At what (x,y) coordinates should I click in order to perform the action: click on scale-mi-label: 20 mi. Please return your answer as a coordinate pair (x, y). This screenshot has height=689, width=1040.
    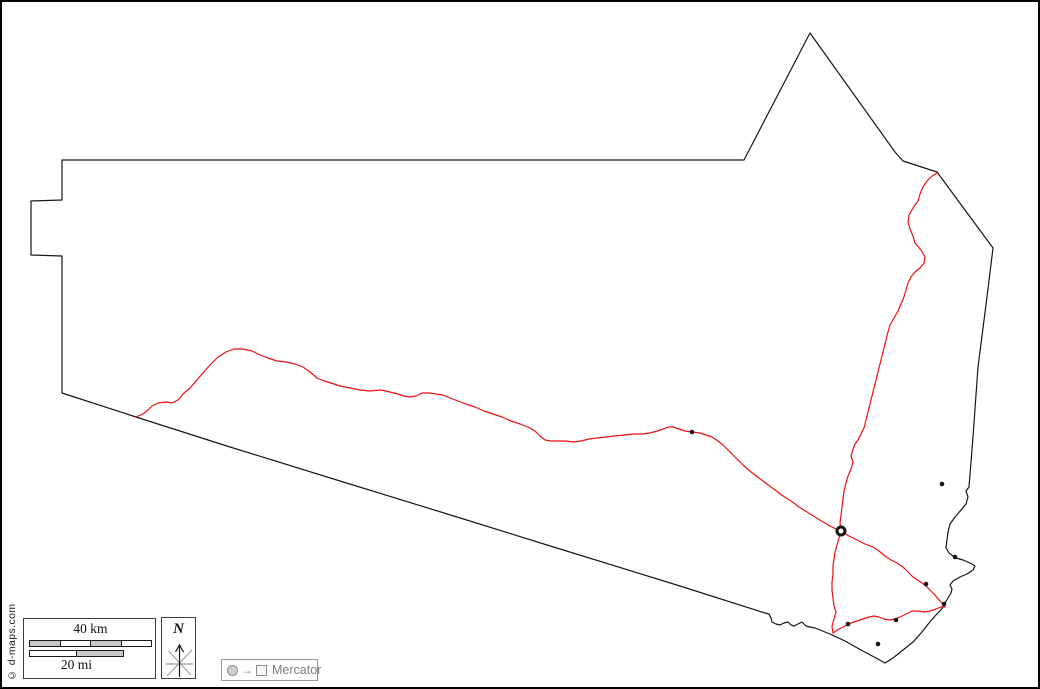
    Looking at the image, I should click on (76, 664).